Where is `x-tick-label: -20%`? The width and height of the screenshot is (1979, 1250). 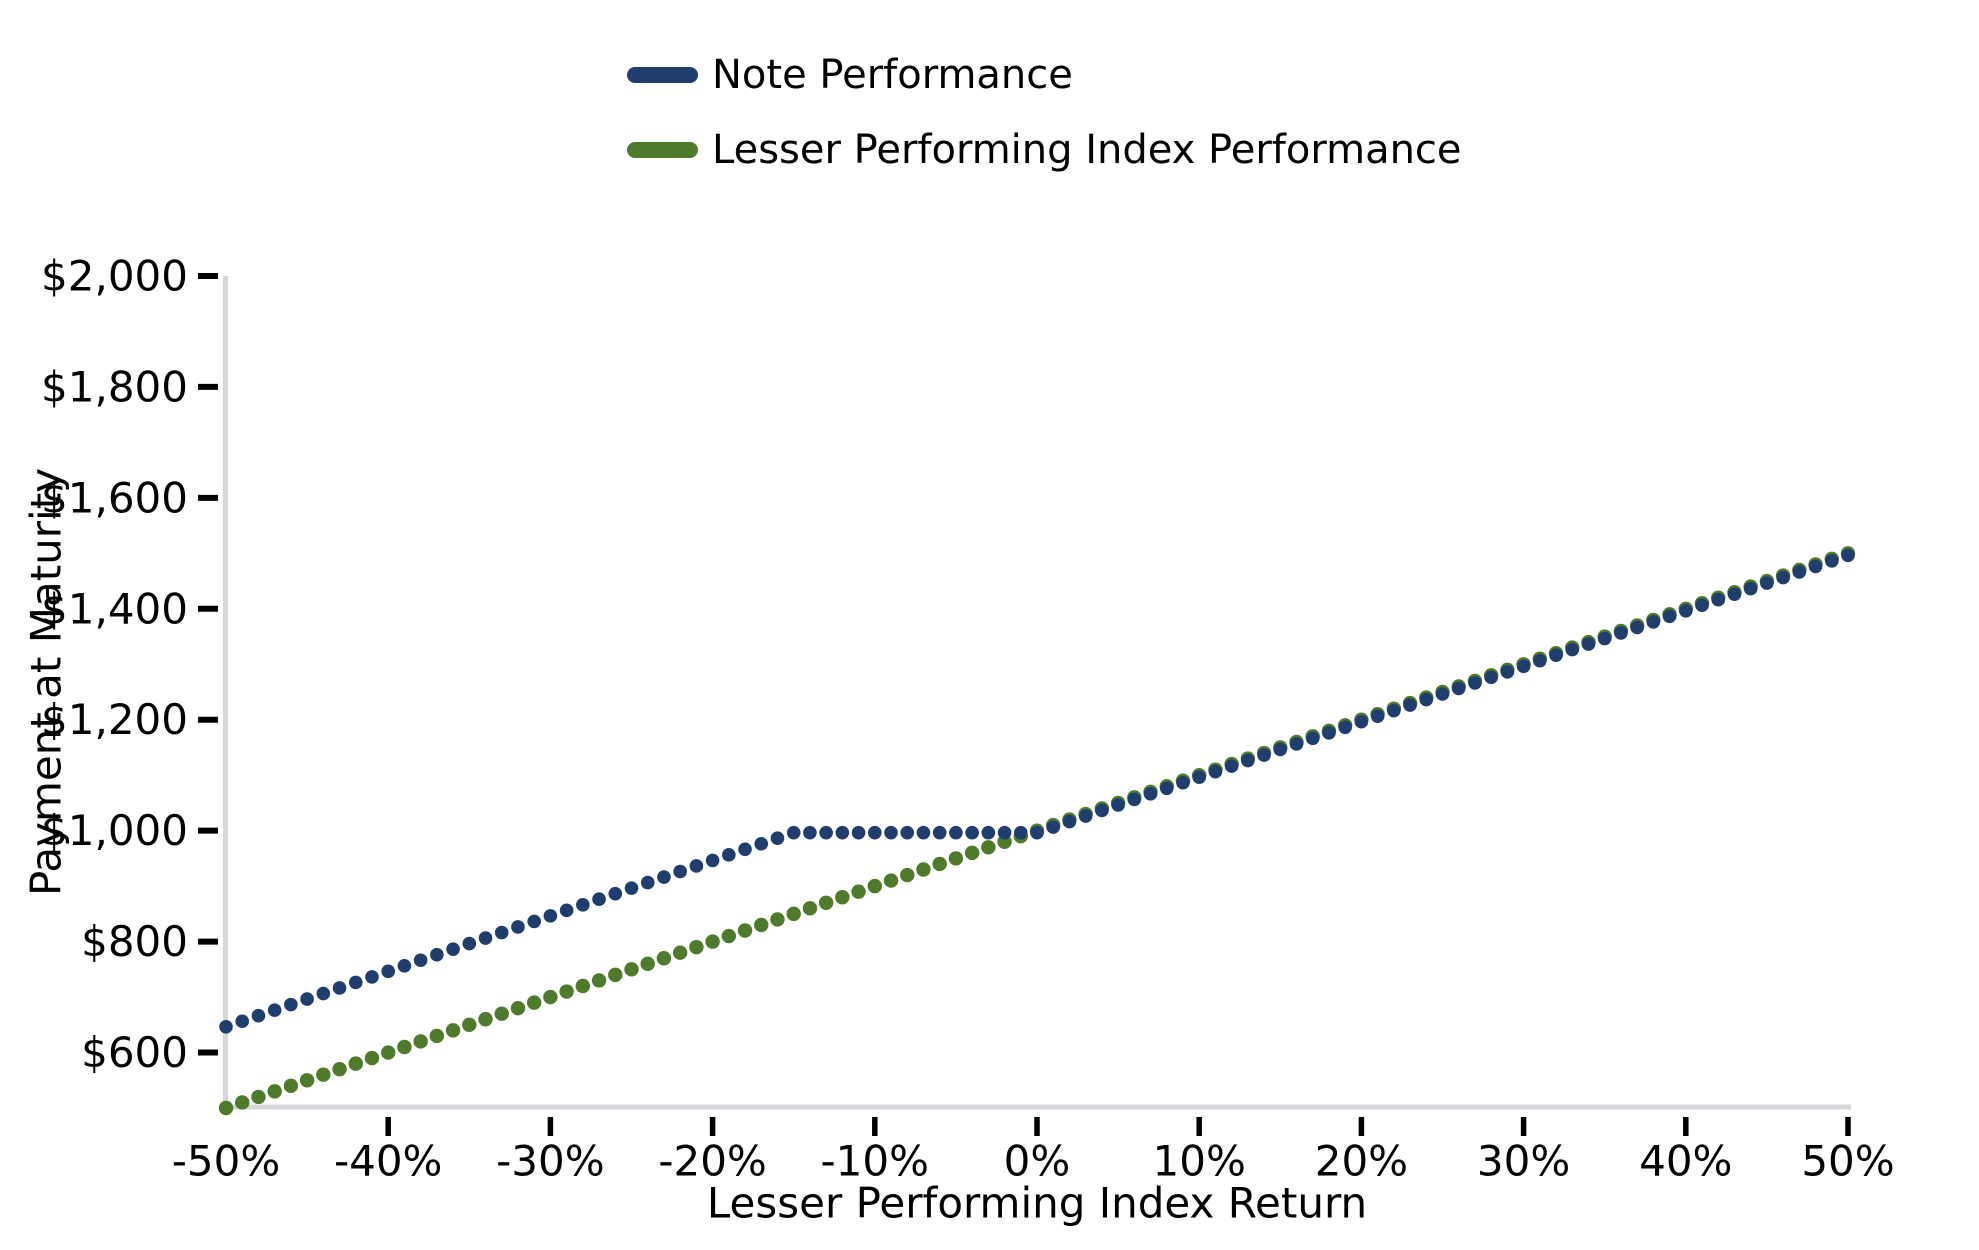
x-tick-label: -20% is located at coordinates (712, 1161).